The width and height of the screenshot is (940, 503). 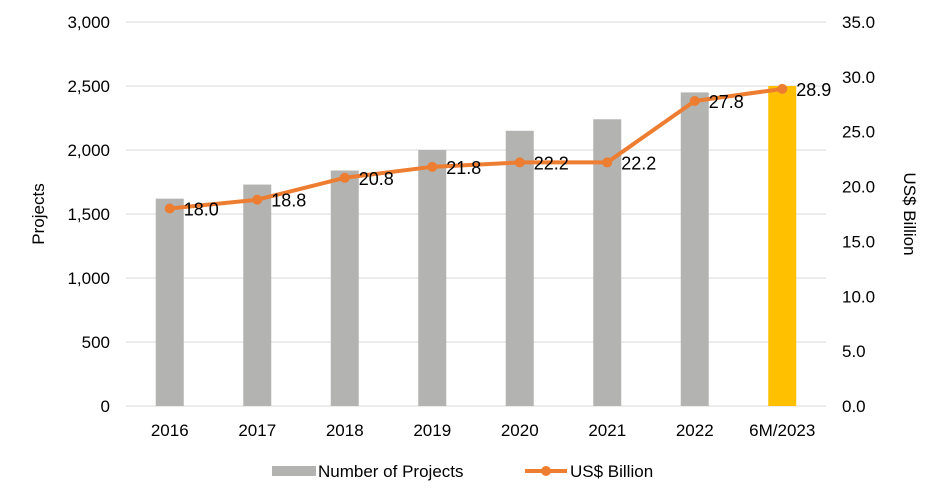 I want to click on data-label: 21.8, so click(x=463, y=168).